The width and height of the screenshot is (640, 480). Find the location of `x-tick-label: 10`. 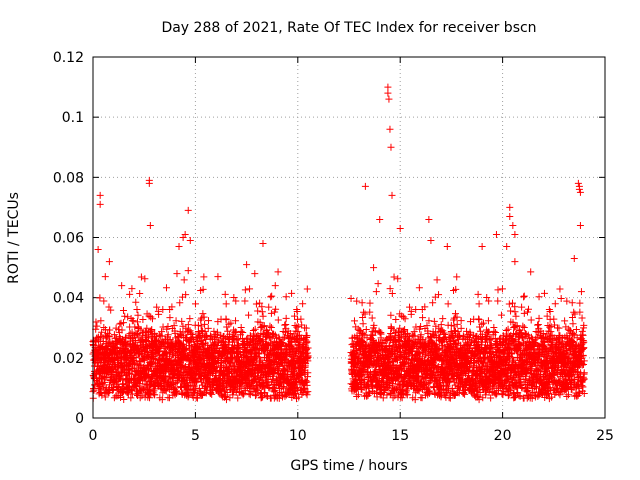

x-tick-label: 10 is located at coordinates (298, 436).